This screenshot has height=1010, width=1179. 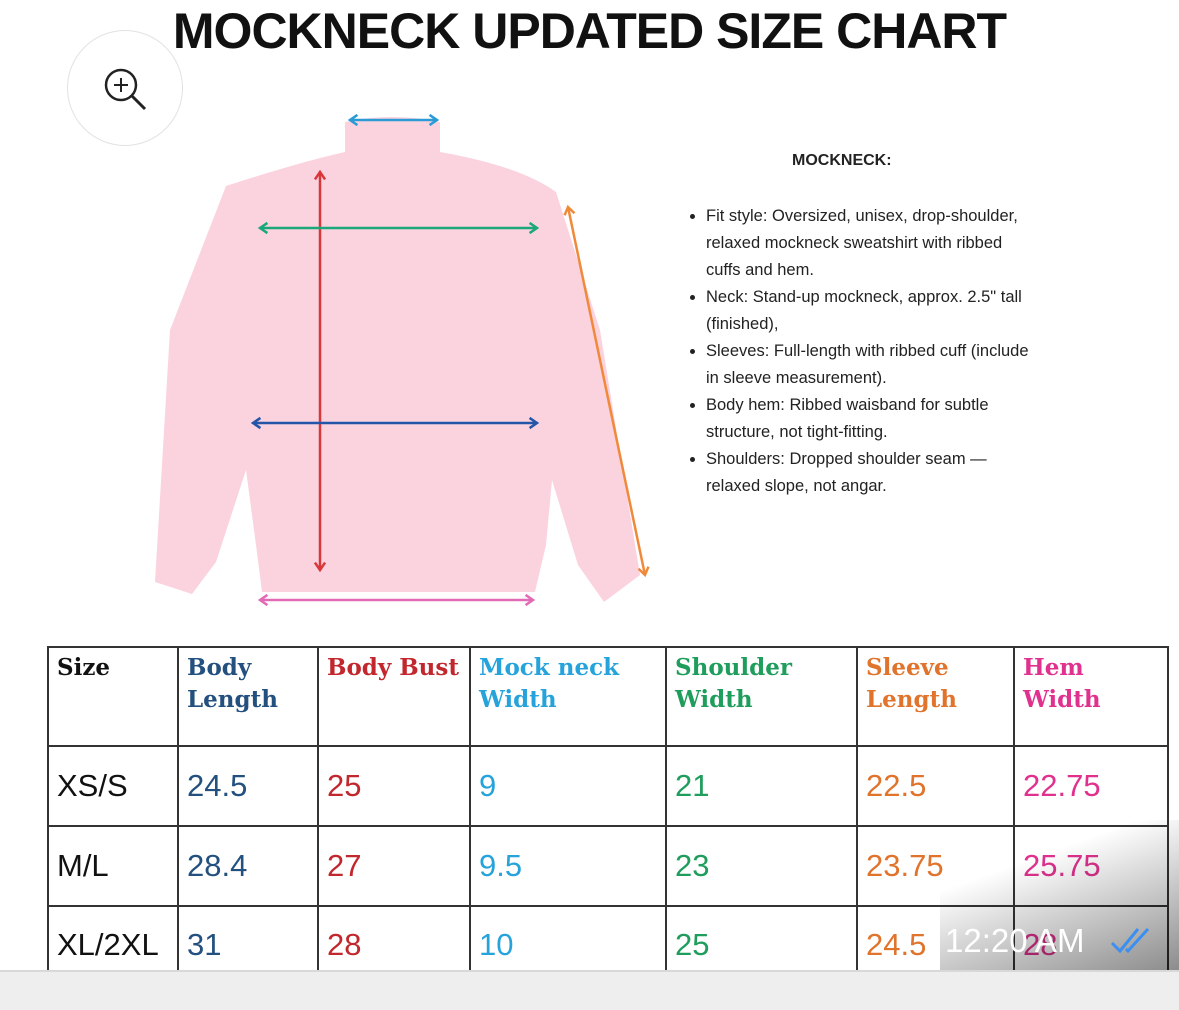 What do you see at coordinates (113, 696) in the screenshot?
I see `column-header: Size` at bounding box center [113, 696].